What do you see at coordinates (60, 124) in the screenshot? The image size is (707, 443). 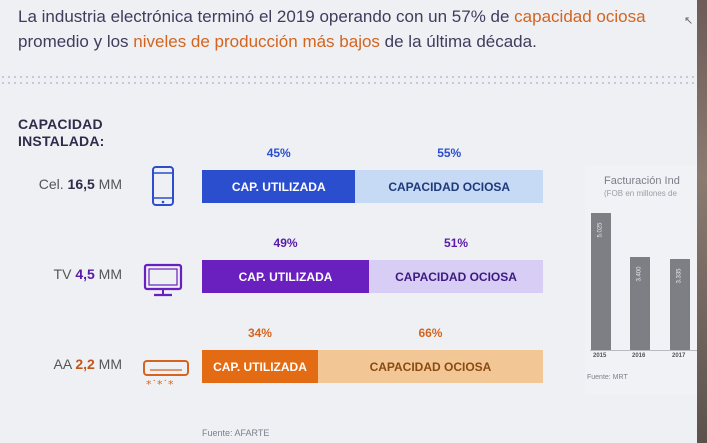 I see `installed-capacity-title-line-1: CAPACIDAD` at bounding box center [60, 124].